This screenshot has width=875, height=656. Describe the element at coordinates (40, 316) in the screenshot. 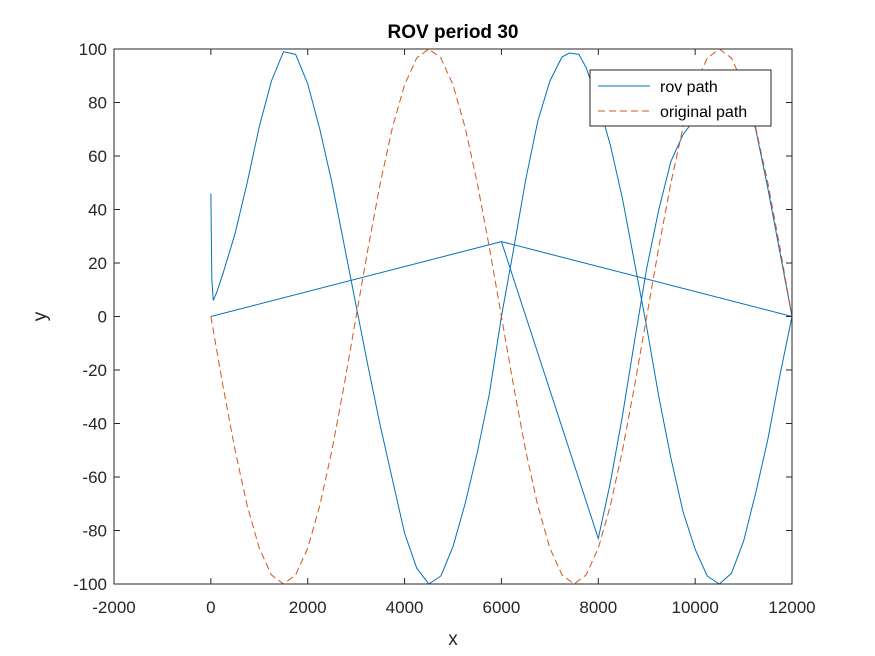

I see `y-axis-label: y` at that location.